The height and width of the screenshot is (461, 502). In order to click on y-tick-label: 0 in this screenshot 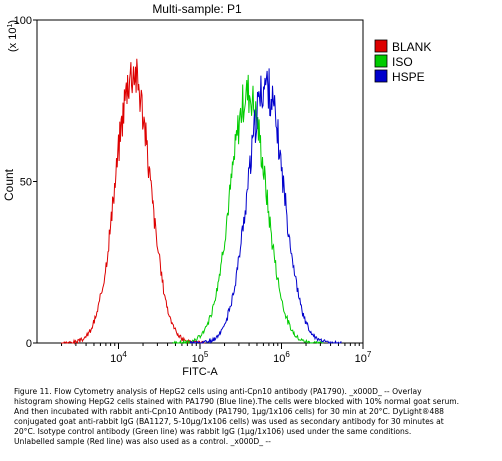, I will do `click(29, 344)`.